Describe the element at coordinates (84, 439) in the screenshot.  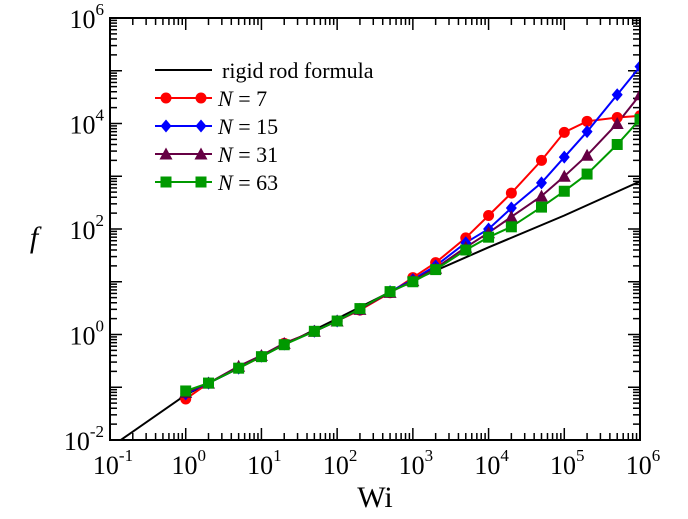
I see `y-tick-label: 10⁻²` at that location.